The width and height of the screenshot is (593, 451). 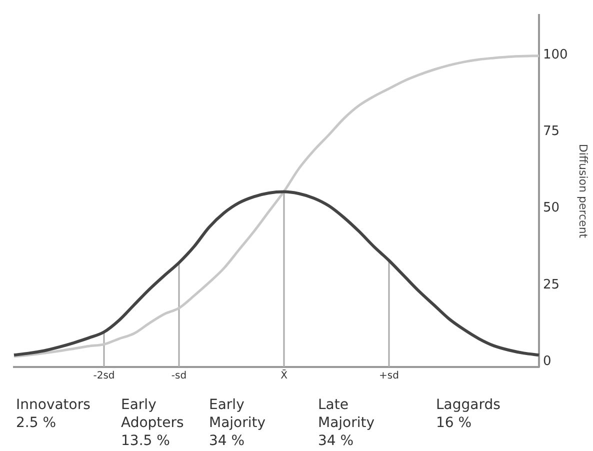 What do you see at coordinates (179, 376) in the screenshot?
I see `x-tick-label: -sd` at bounding box center [179, 376].